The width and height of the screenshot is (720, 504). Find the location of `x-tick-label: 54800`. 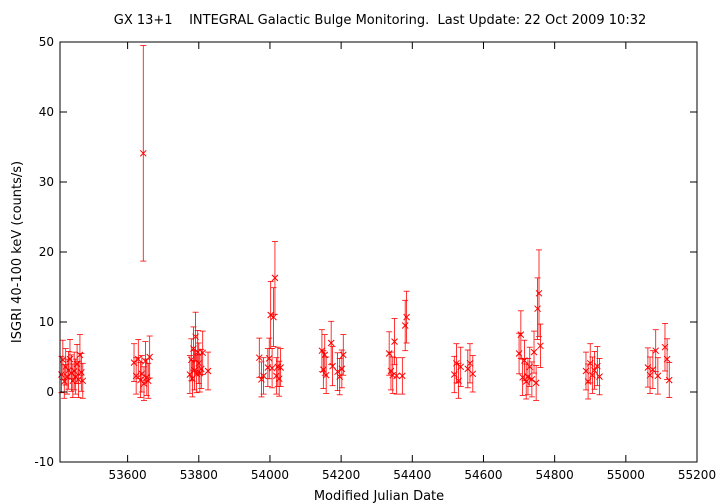

x-tick-label: 54800 is located at coordinates (555, 475).